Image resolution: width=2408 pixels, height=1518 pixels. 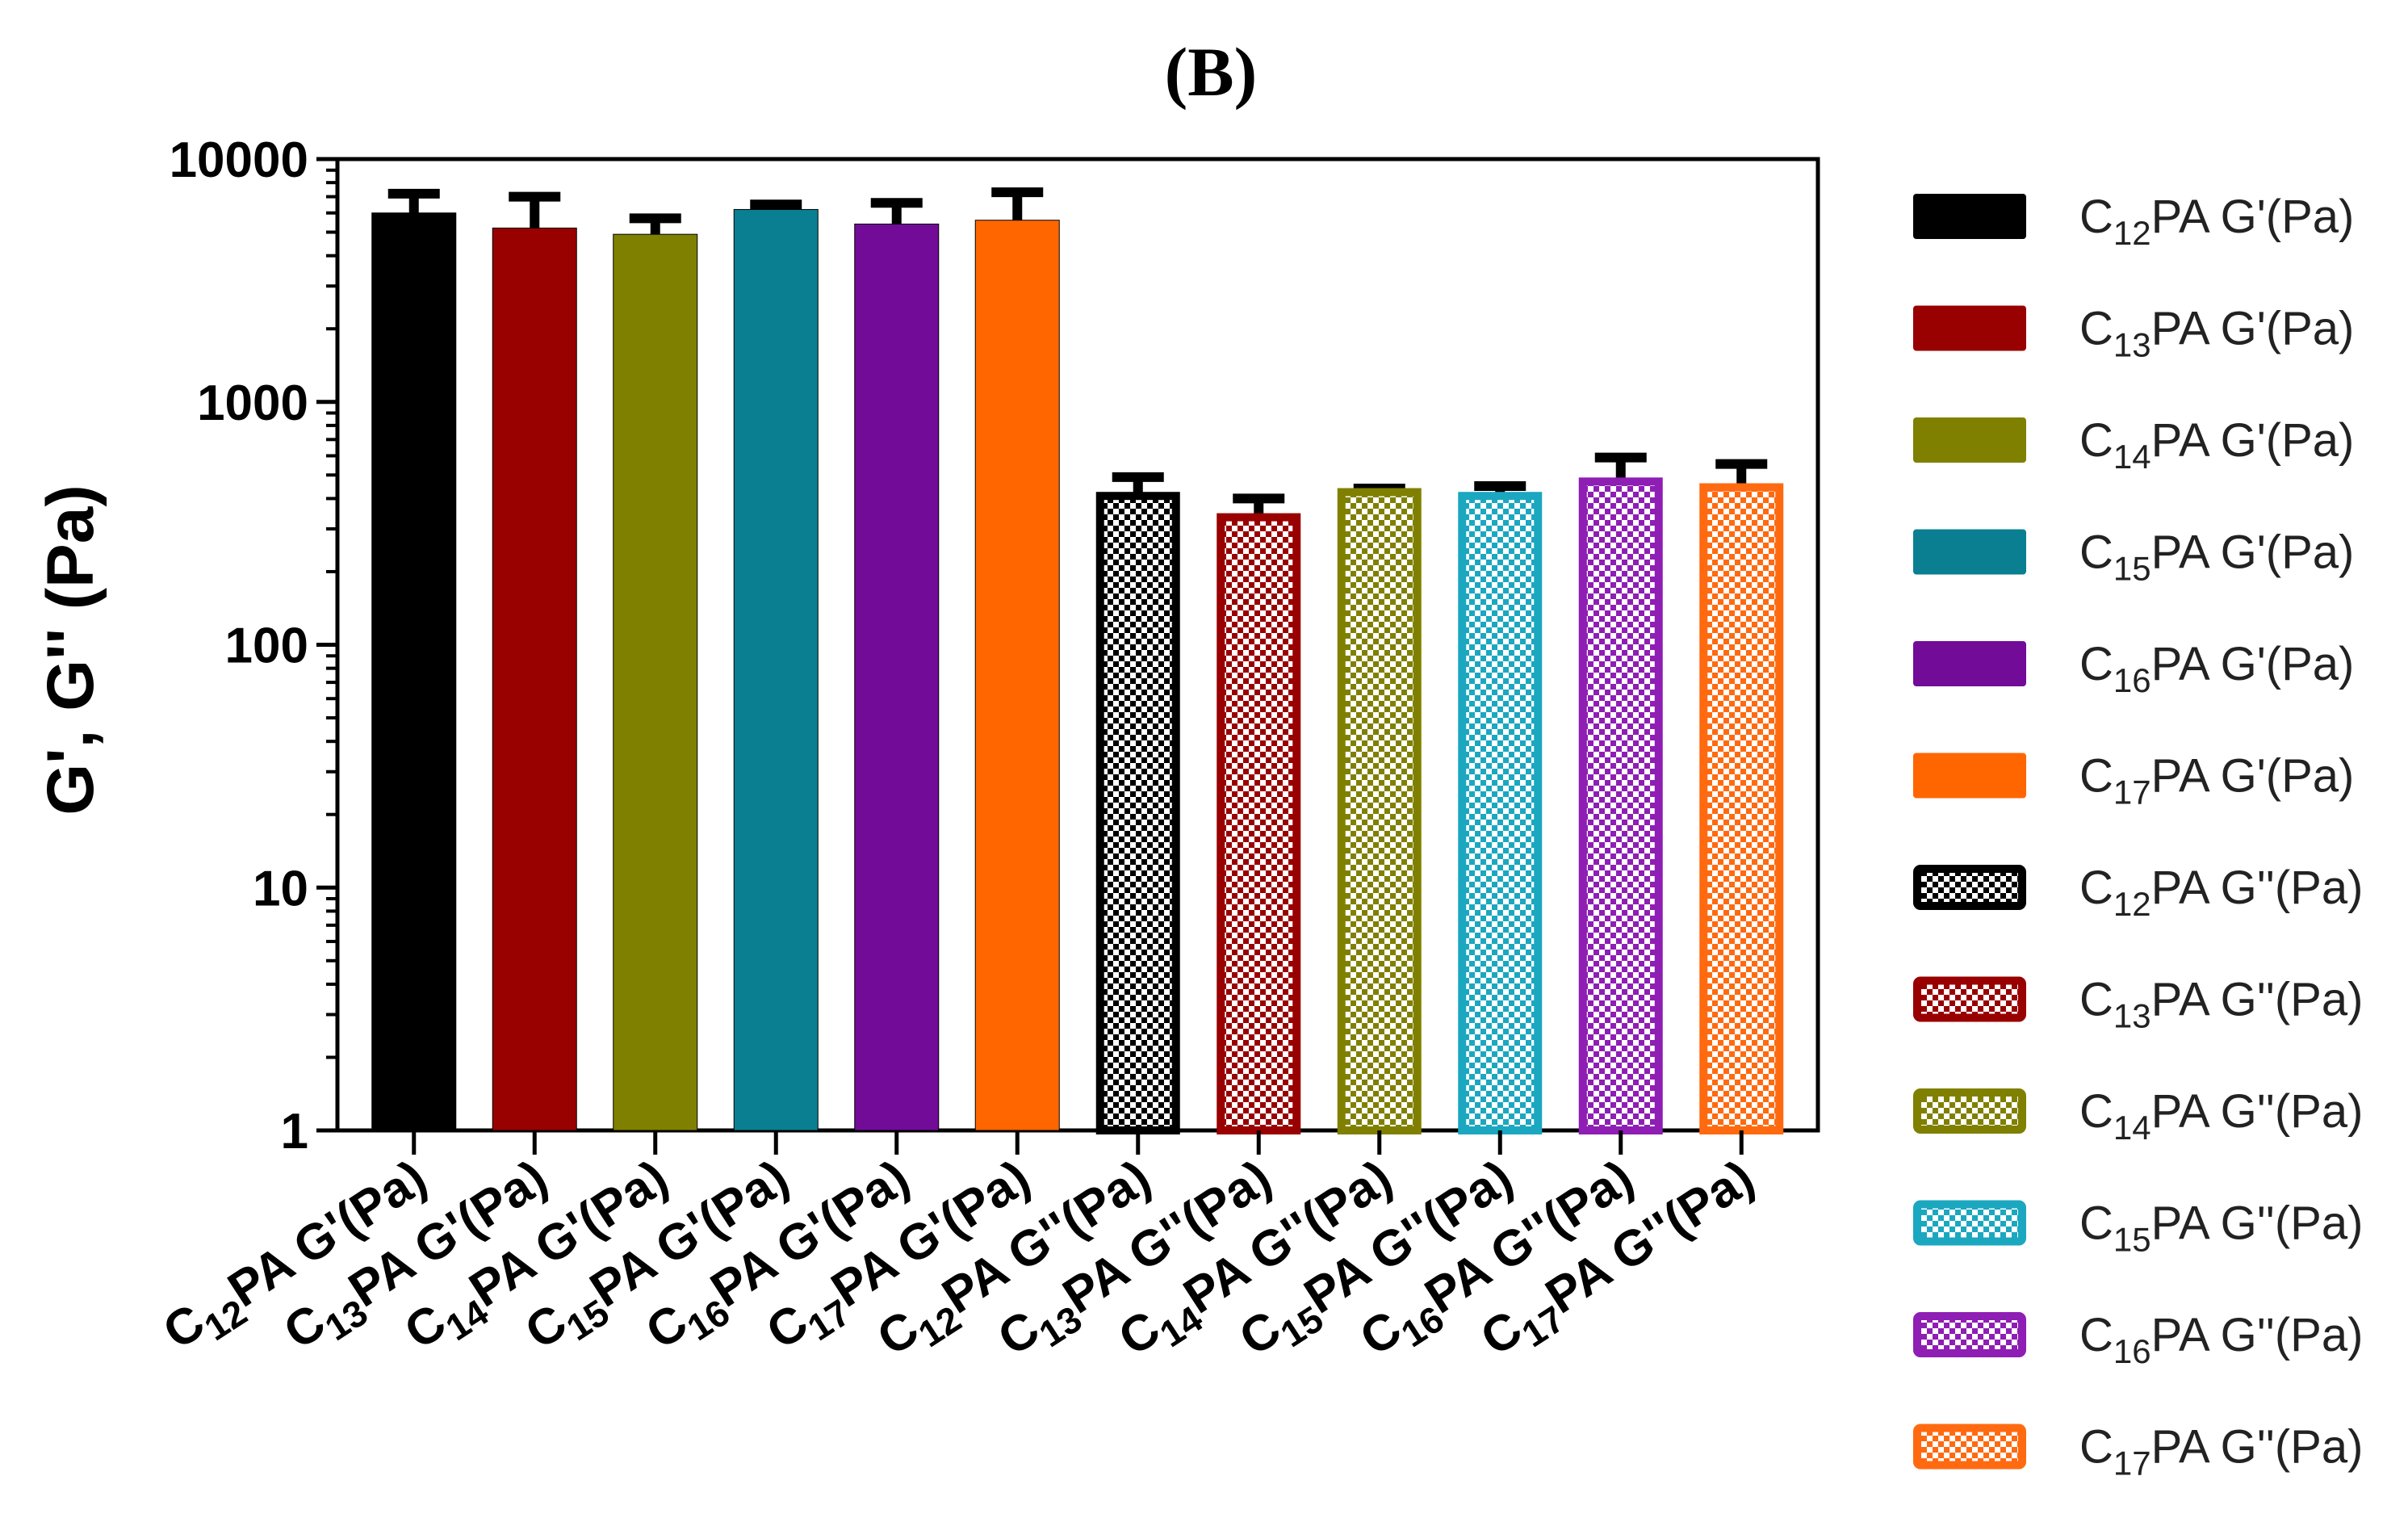 I want to click on y-tick-label: 100, so click(x=266, y=646).